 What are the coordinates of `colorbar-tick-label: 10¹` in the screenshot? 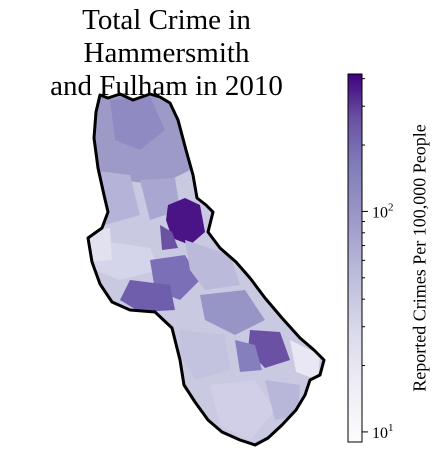 It's located at (383, 432).